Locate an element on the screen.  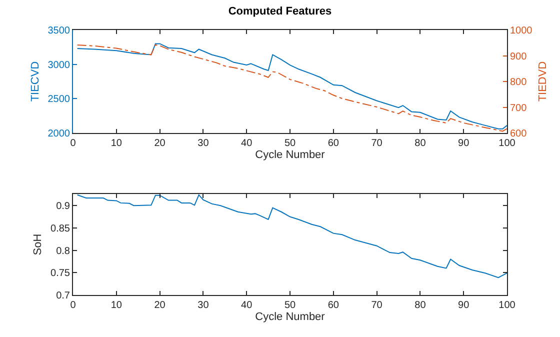
y-axis-title: TIECVD is located at coordinates (35, 81).